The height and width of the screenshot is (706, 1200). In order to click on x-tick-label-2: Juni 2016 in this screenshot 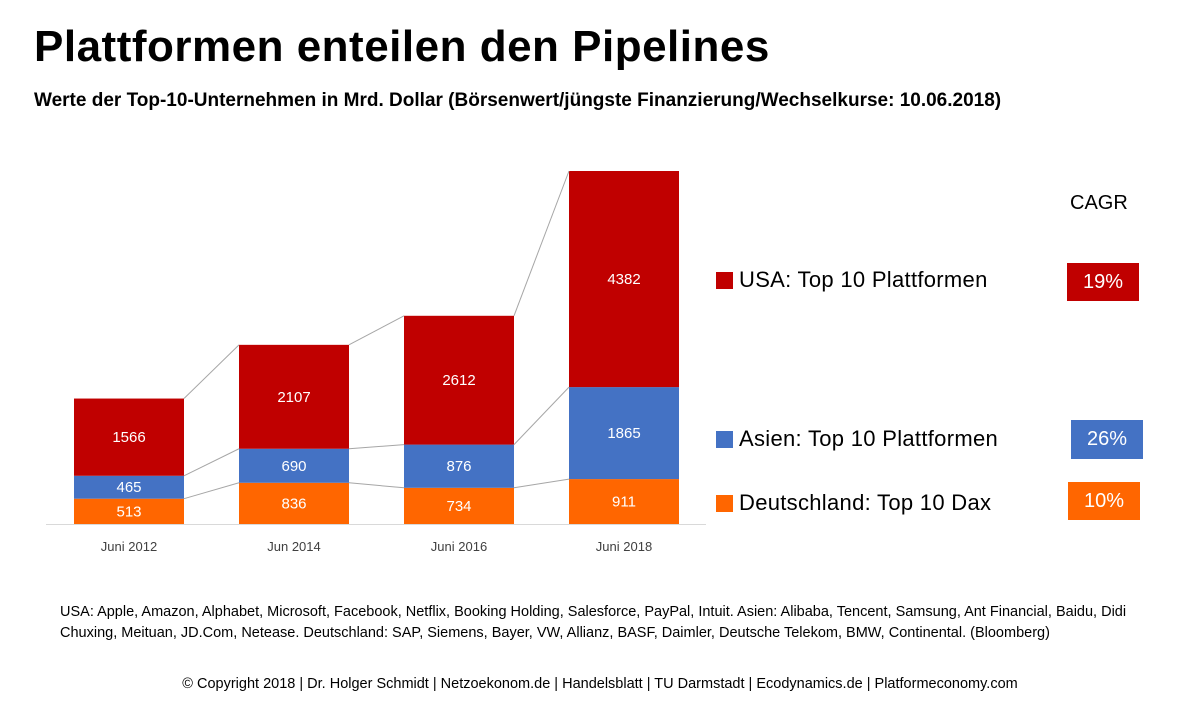, I will do `click(459, 546)`.